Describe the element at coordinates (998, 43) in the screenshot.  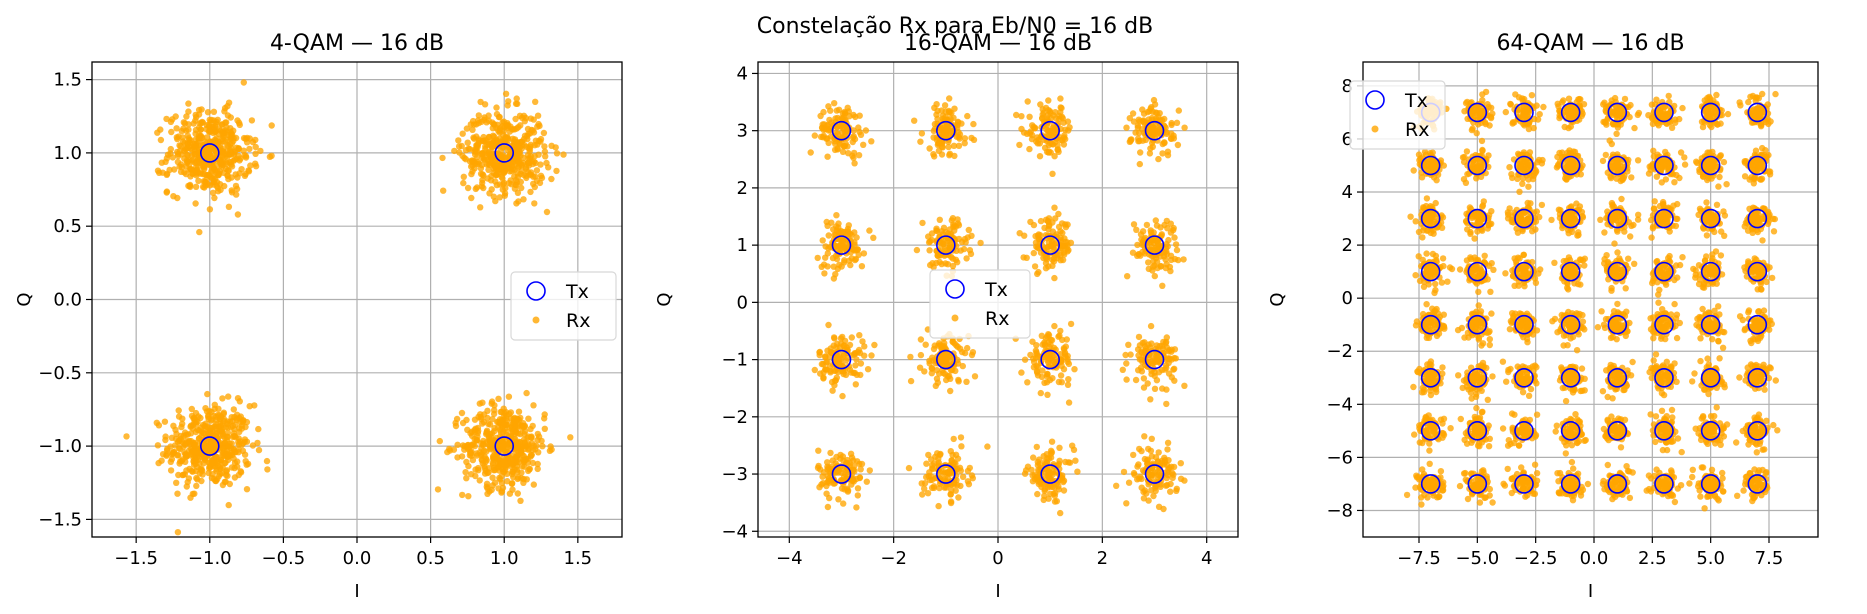
I see `panel-title: 16-QAM — 16 dB` at that location.